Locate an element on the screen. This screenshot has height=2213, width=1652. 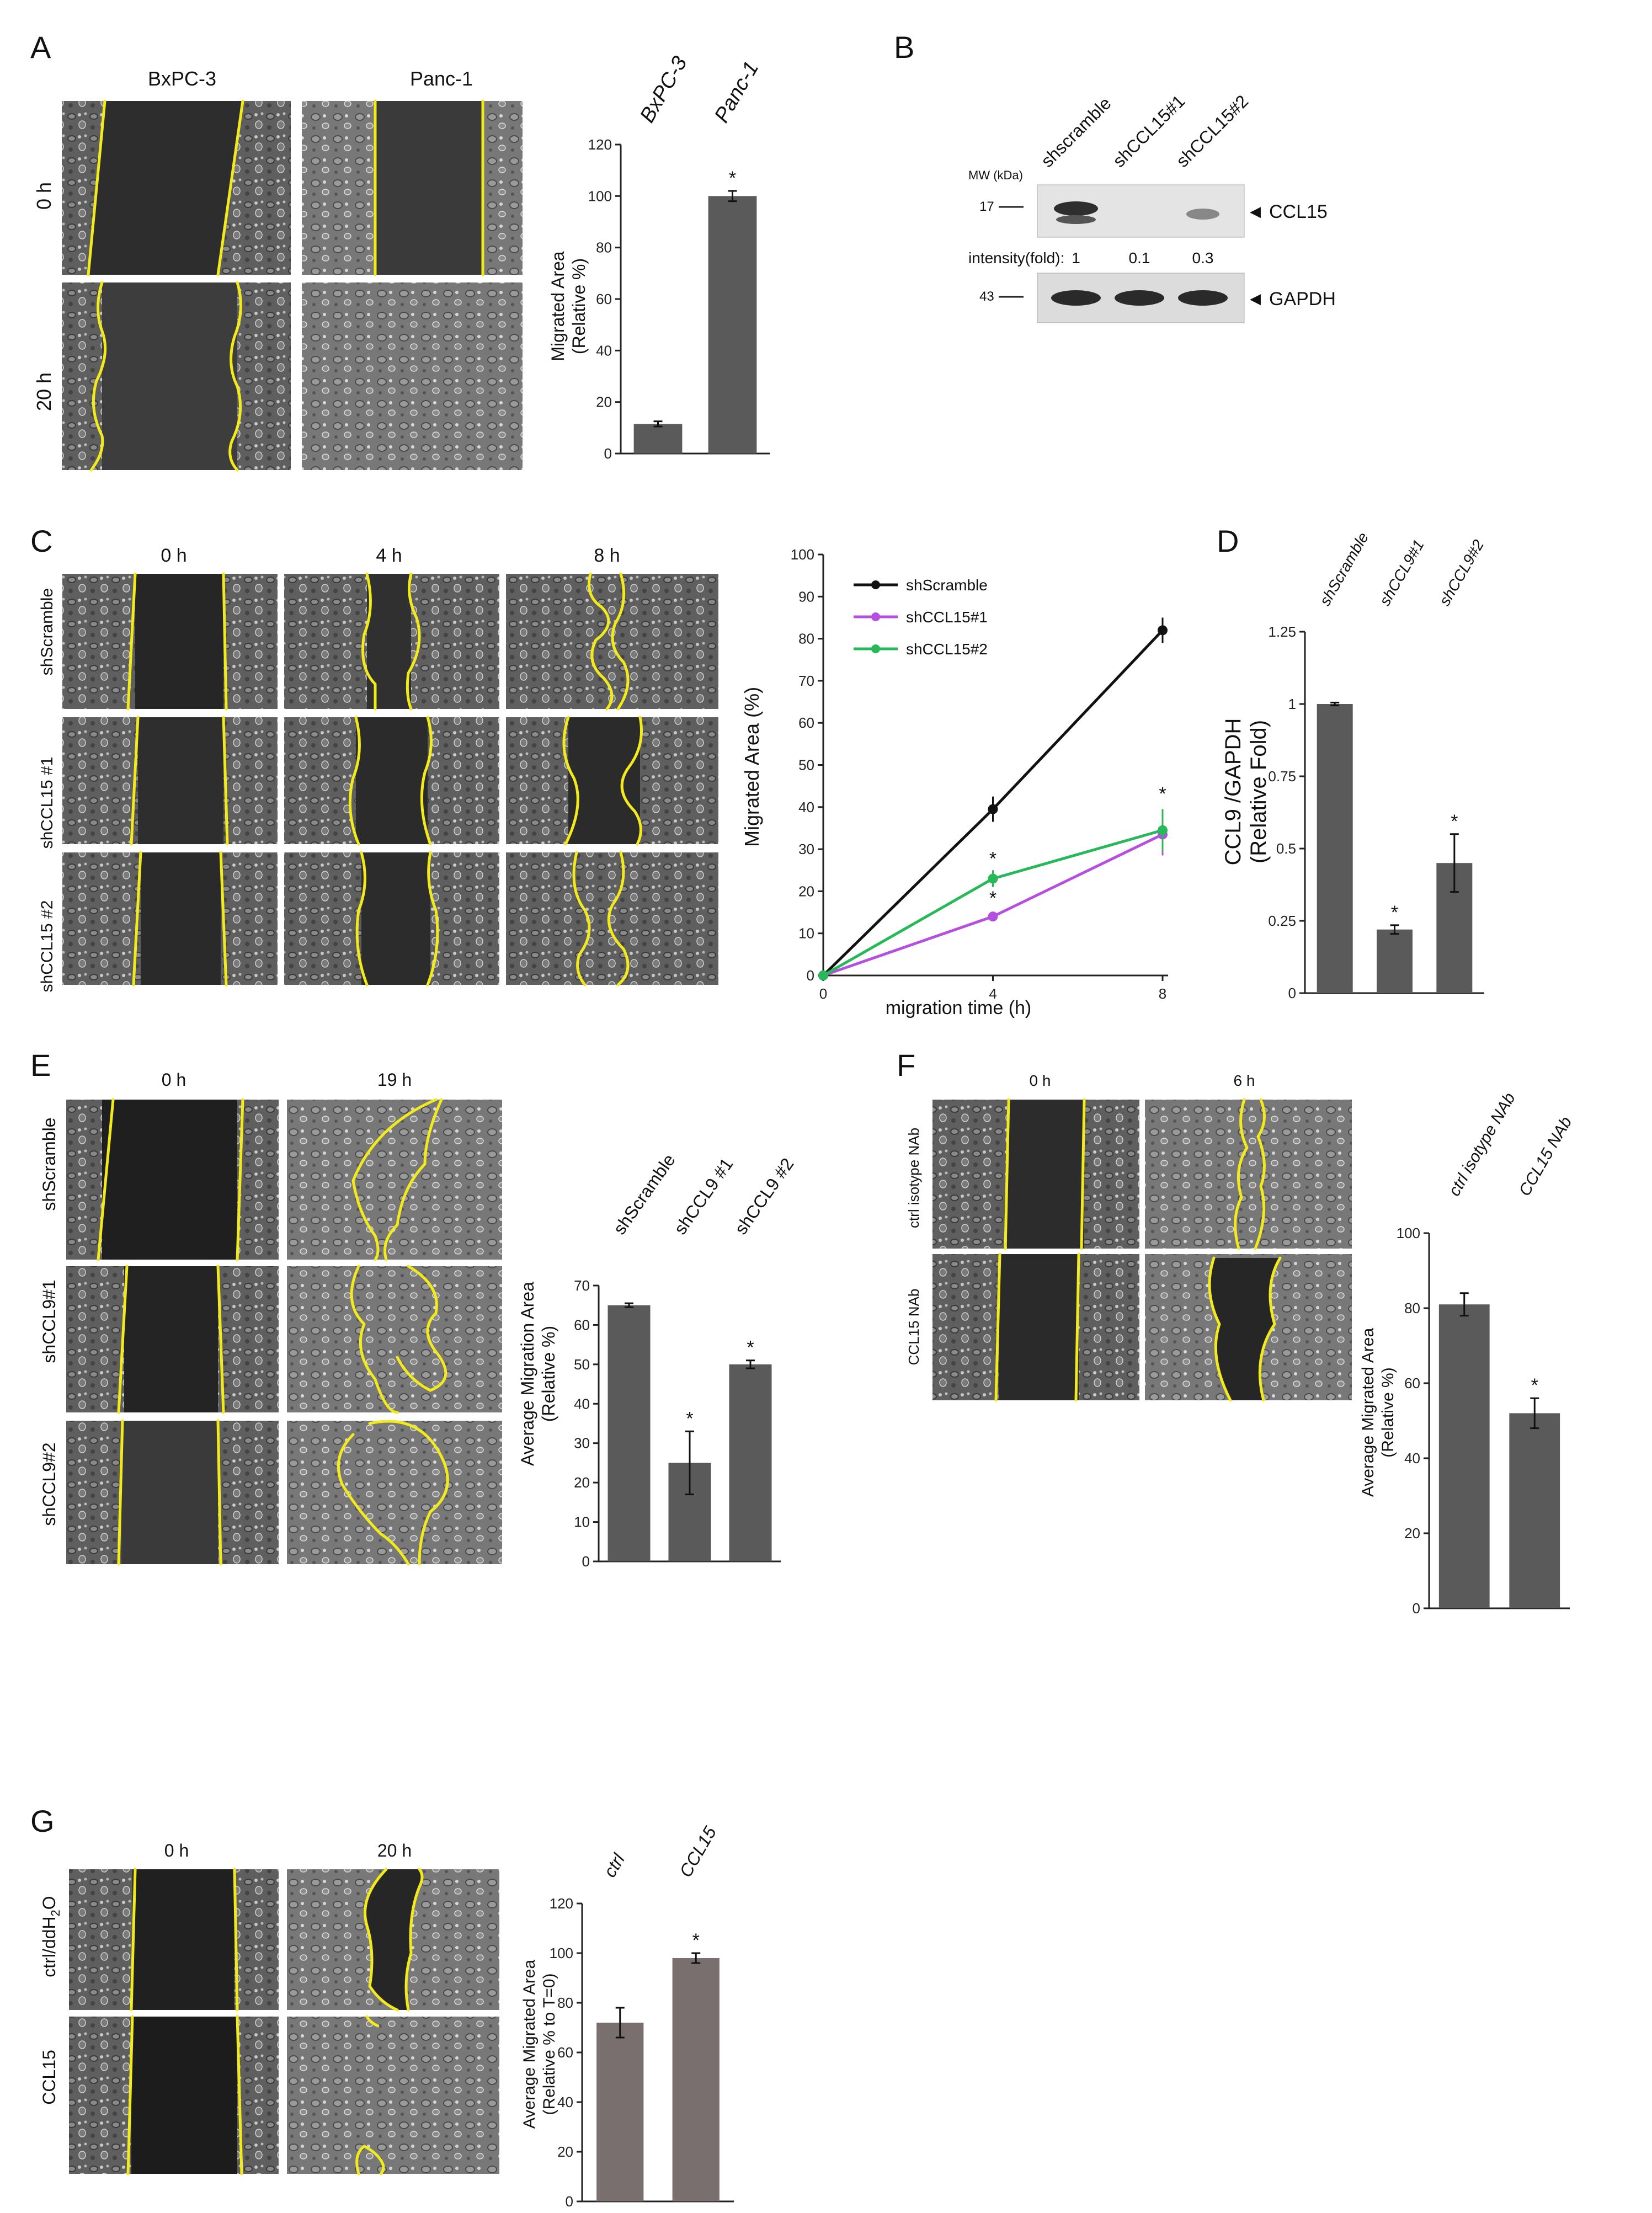
panel-g-col-label: 0 h is located at coordinates (177, 1850).